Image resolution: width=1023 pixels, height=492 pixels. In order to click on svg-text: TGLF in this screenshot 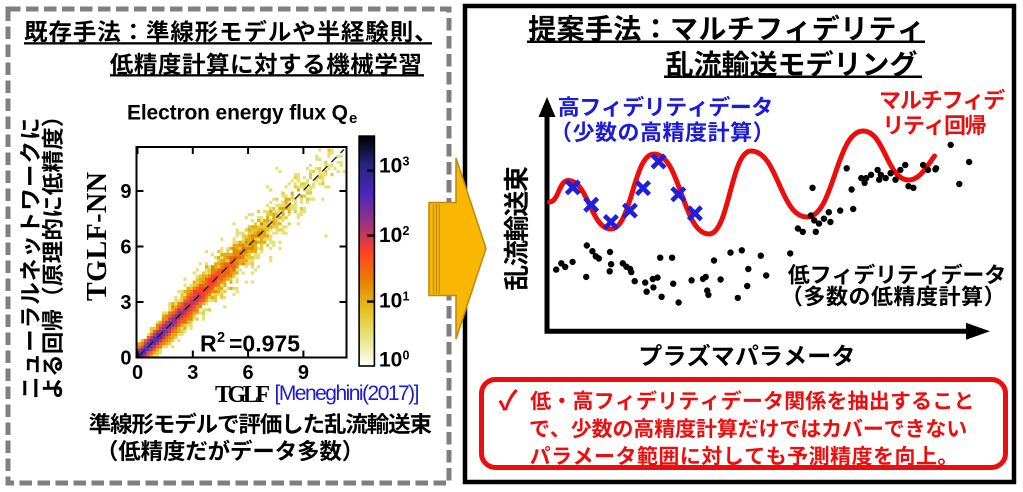, I will do `click(242, 395)`.